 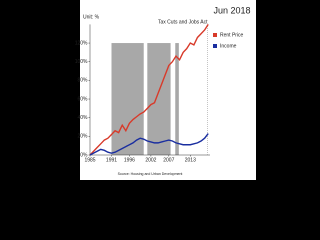 I want to click on source: Source: Housing and Urban Development, so click(x=150, y=174).